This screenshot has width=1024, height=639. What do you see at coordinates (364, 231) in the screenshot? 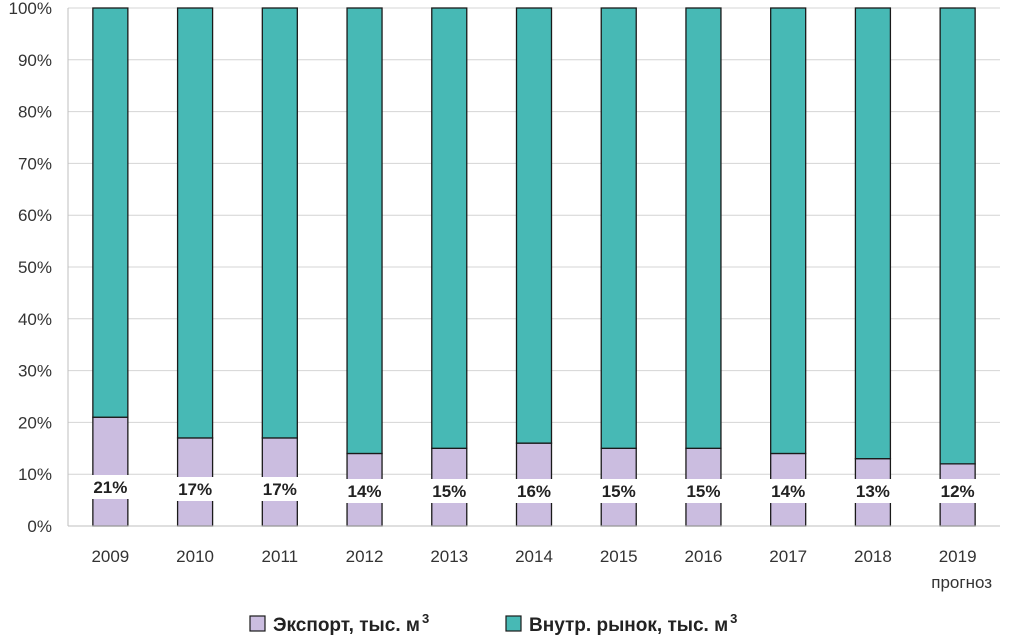
I see `bar-domestic-2012` at bounding box center [364, 231].